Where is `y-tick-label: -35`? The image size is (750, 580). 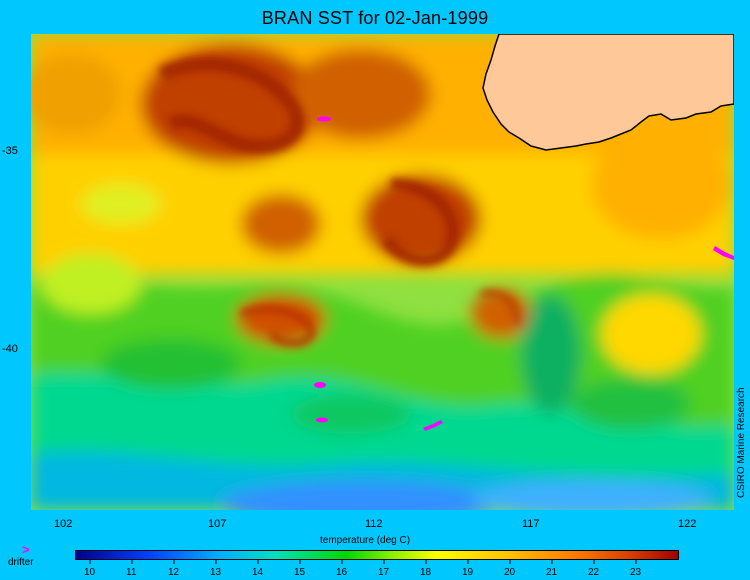
y-tick-label: -35 is located at coordinates (10, 151).